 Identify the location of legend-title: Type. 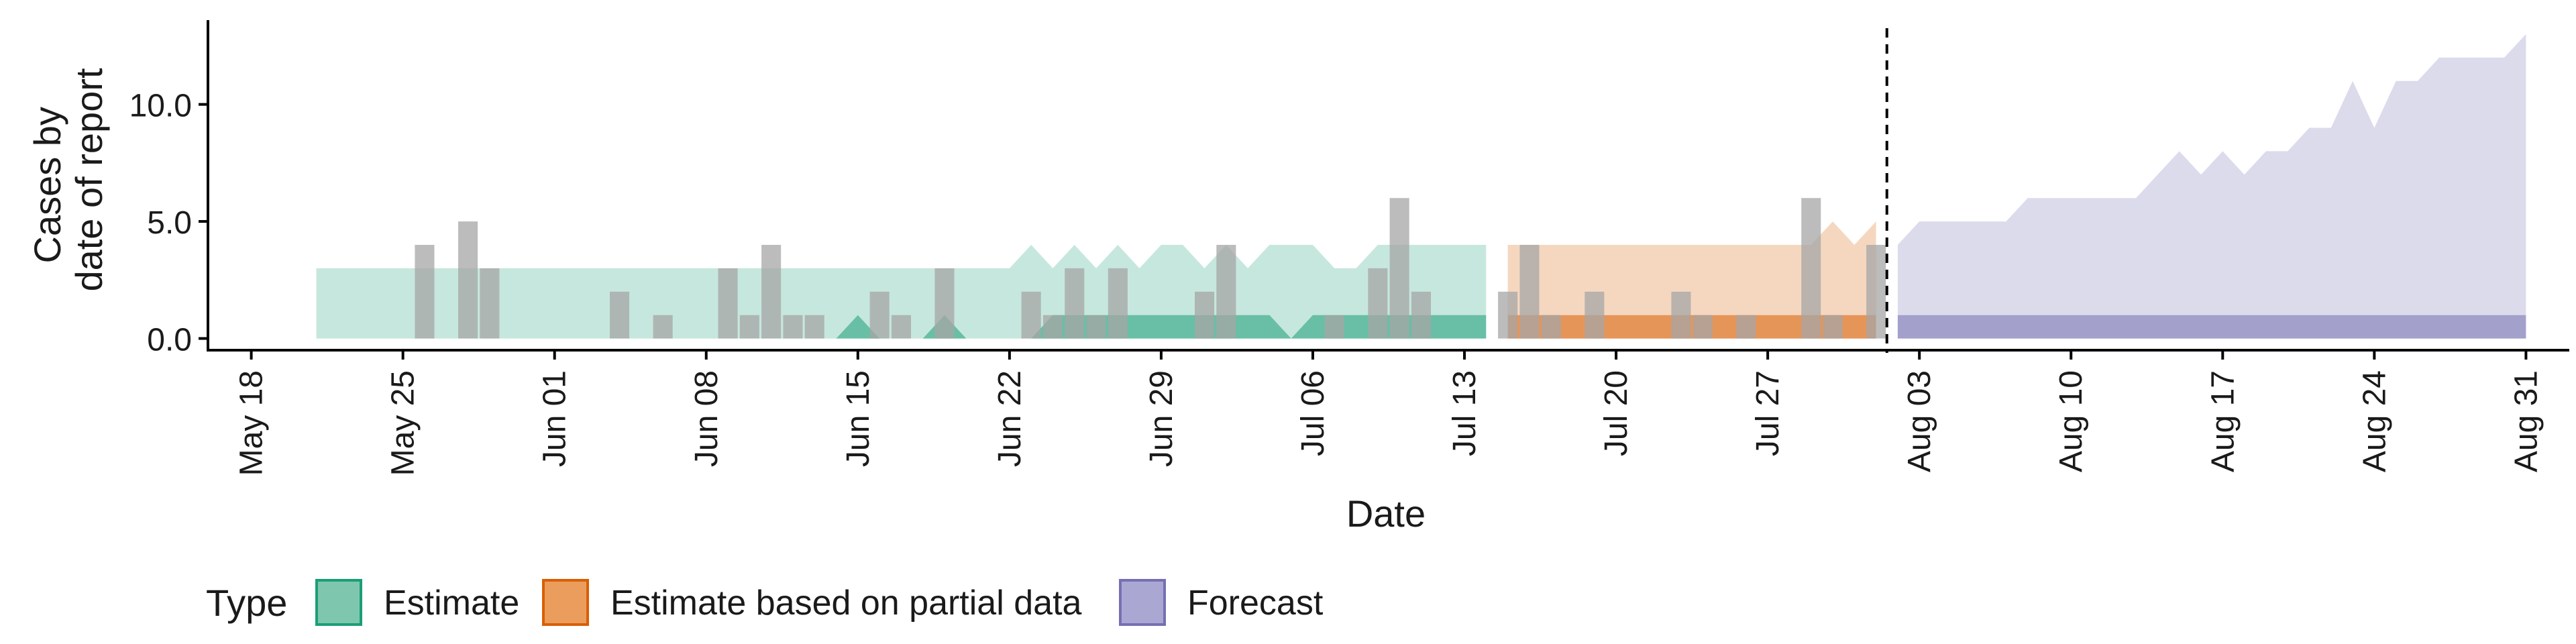
(246, 603).